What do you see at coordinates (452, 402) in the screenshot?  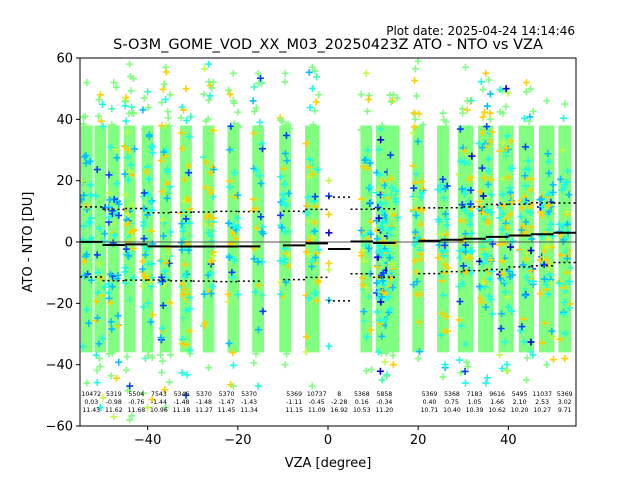 I see `bin-mean-label: 0.75` at bounding box center [452, 402].